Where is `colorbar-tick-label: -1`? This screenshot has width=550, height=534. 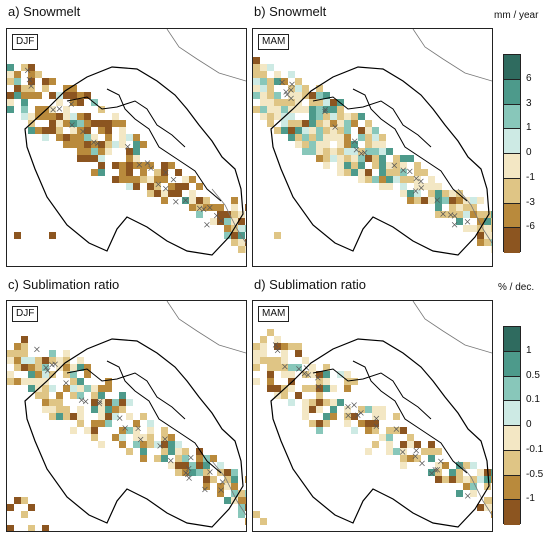
colorbar-tick-label: -1 is located at coordinates (530, 177).